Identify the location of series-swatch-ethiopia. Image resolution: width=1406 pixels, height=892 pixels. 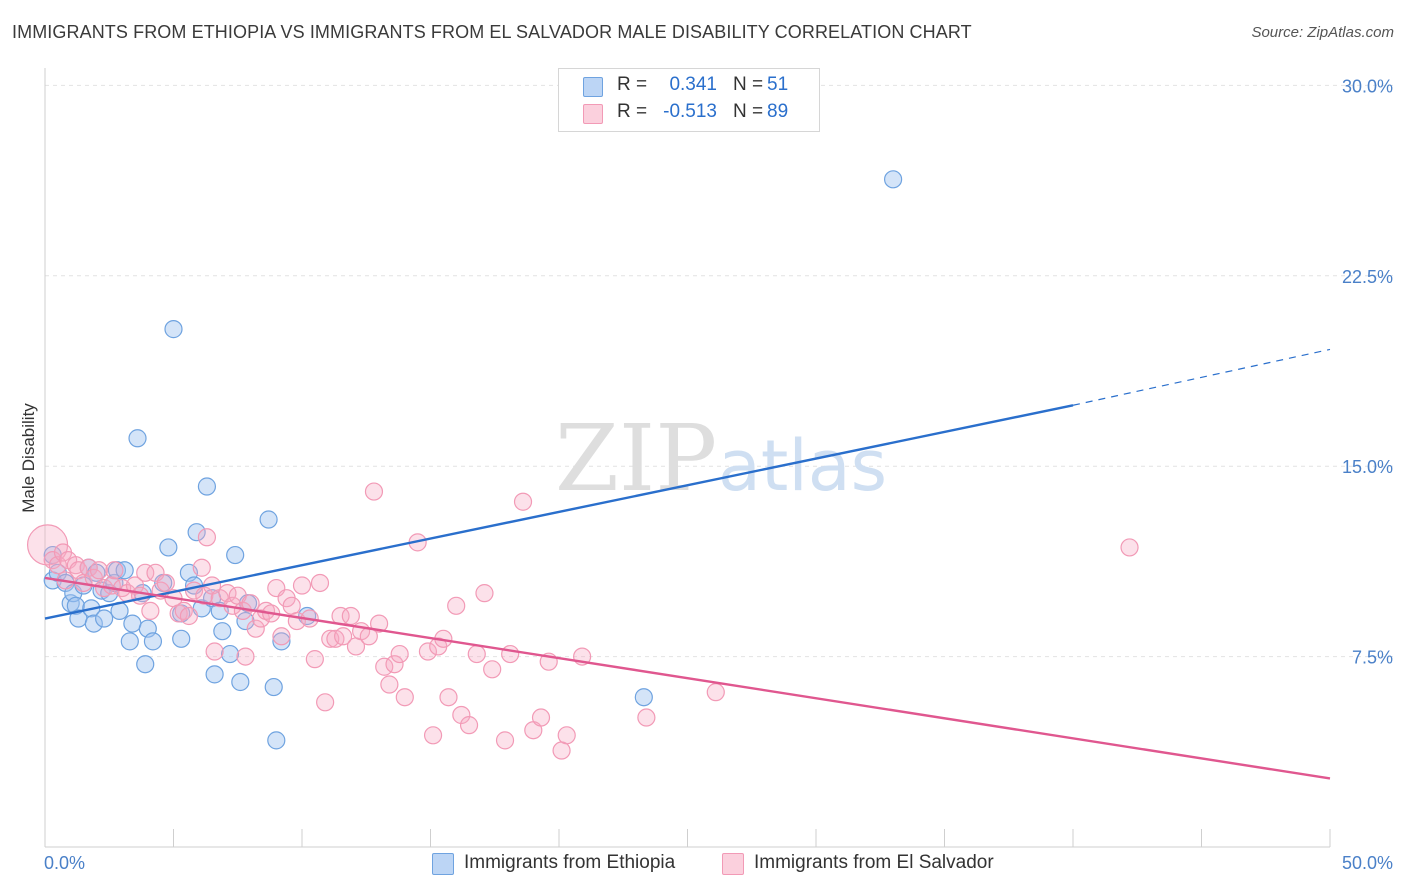
(443, 864).